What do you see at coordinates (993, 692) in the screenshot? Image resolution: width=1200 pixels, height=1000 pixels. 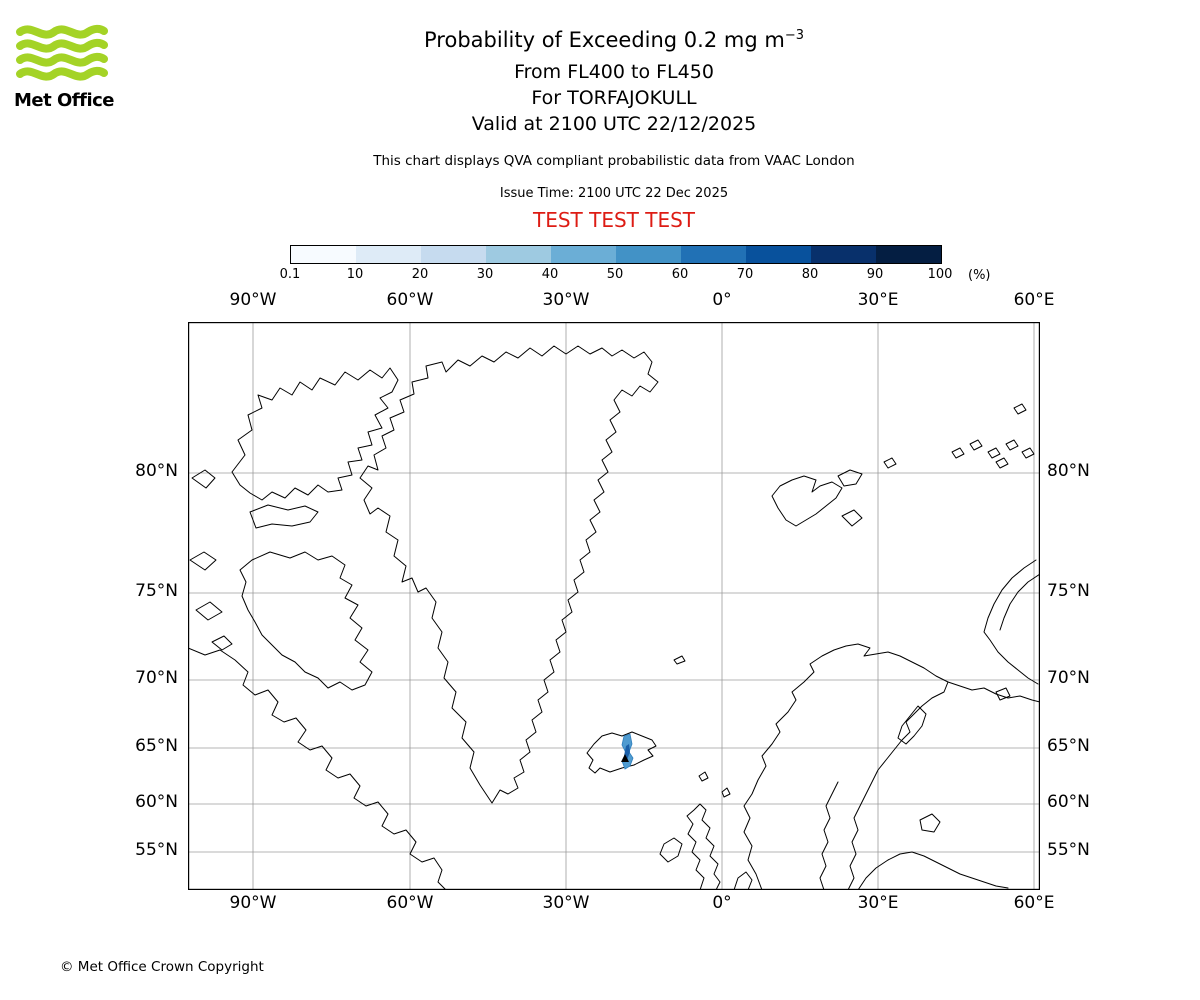 I see `coastline-russia` at bounding box center [993, 692].